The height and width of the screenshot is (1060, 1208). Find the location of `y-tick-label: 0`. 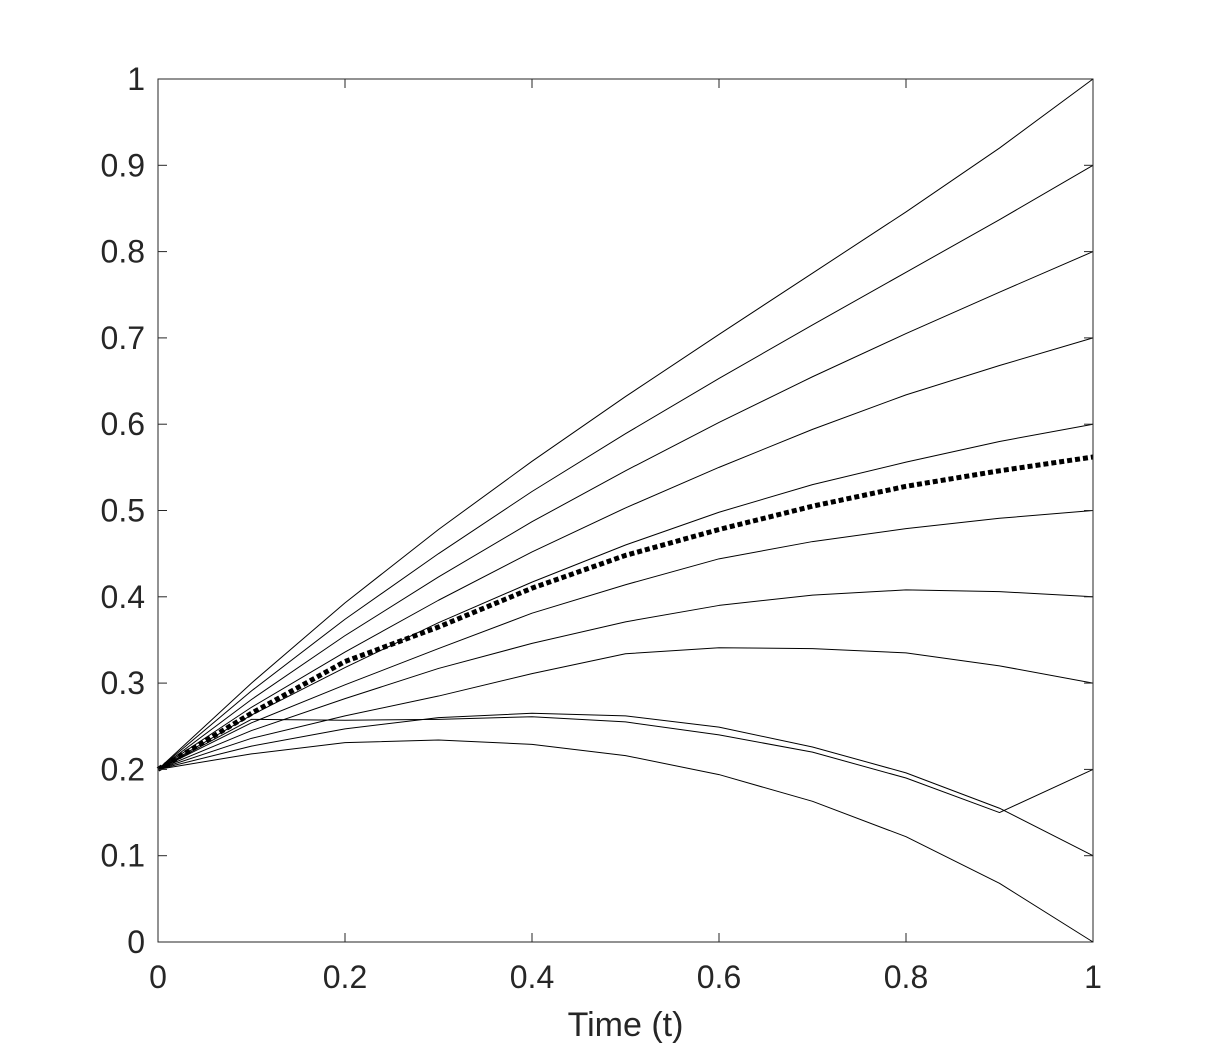

y-tick-label: 0 is located at coordinates (136, 942).